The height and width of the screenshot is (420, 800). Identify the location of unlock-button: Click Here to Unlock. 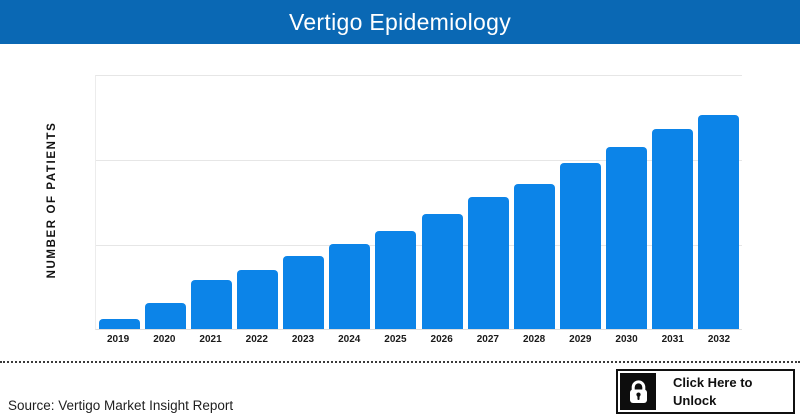
(705, 391).